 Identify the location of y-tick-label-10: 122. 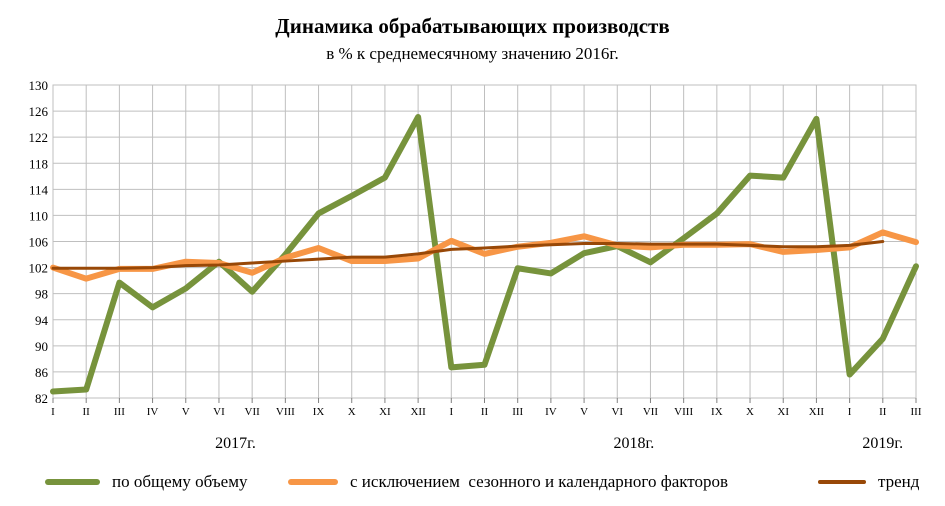
(39, 137).